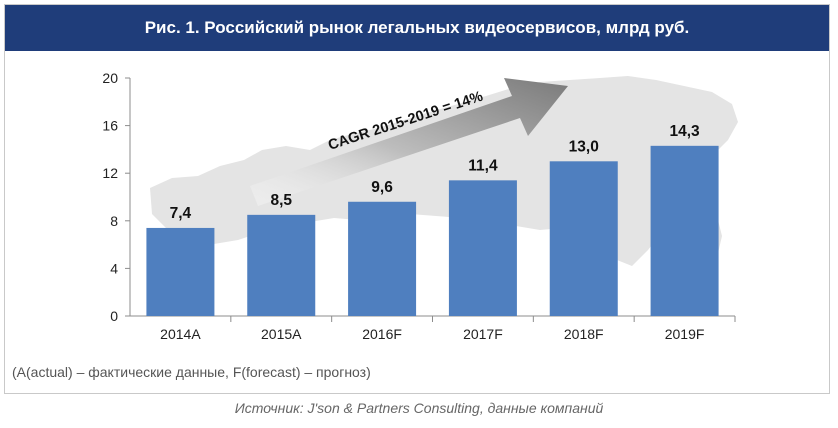 The height and width of the screenshot is (428, 838). Describe the element at coordinates (114, 268) in the screenshot. I see `y-tick-label: 4` at that location.